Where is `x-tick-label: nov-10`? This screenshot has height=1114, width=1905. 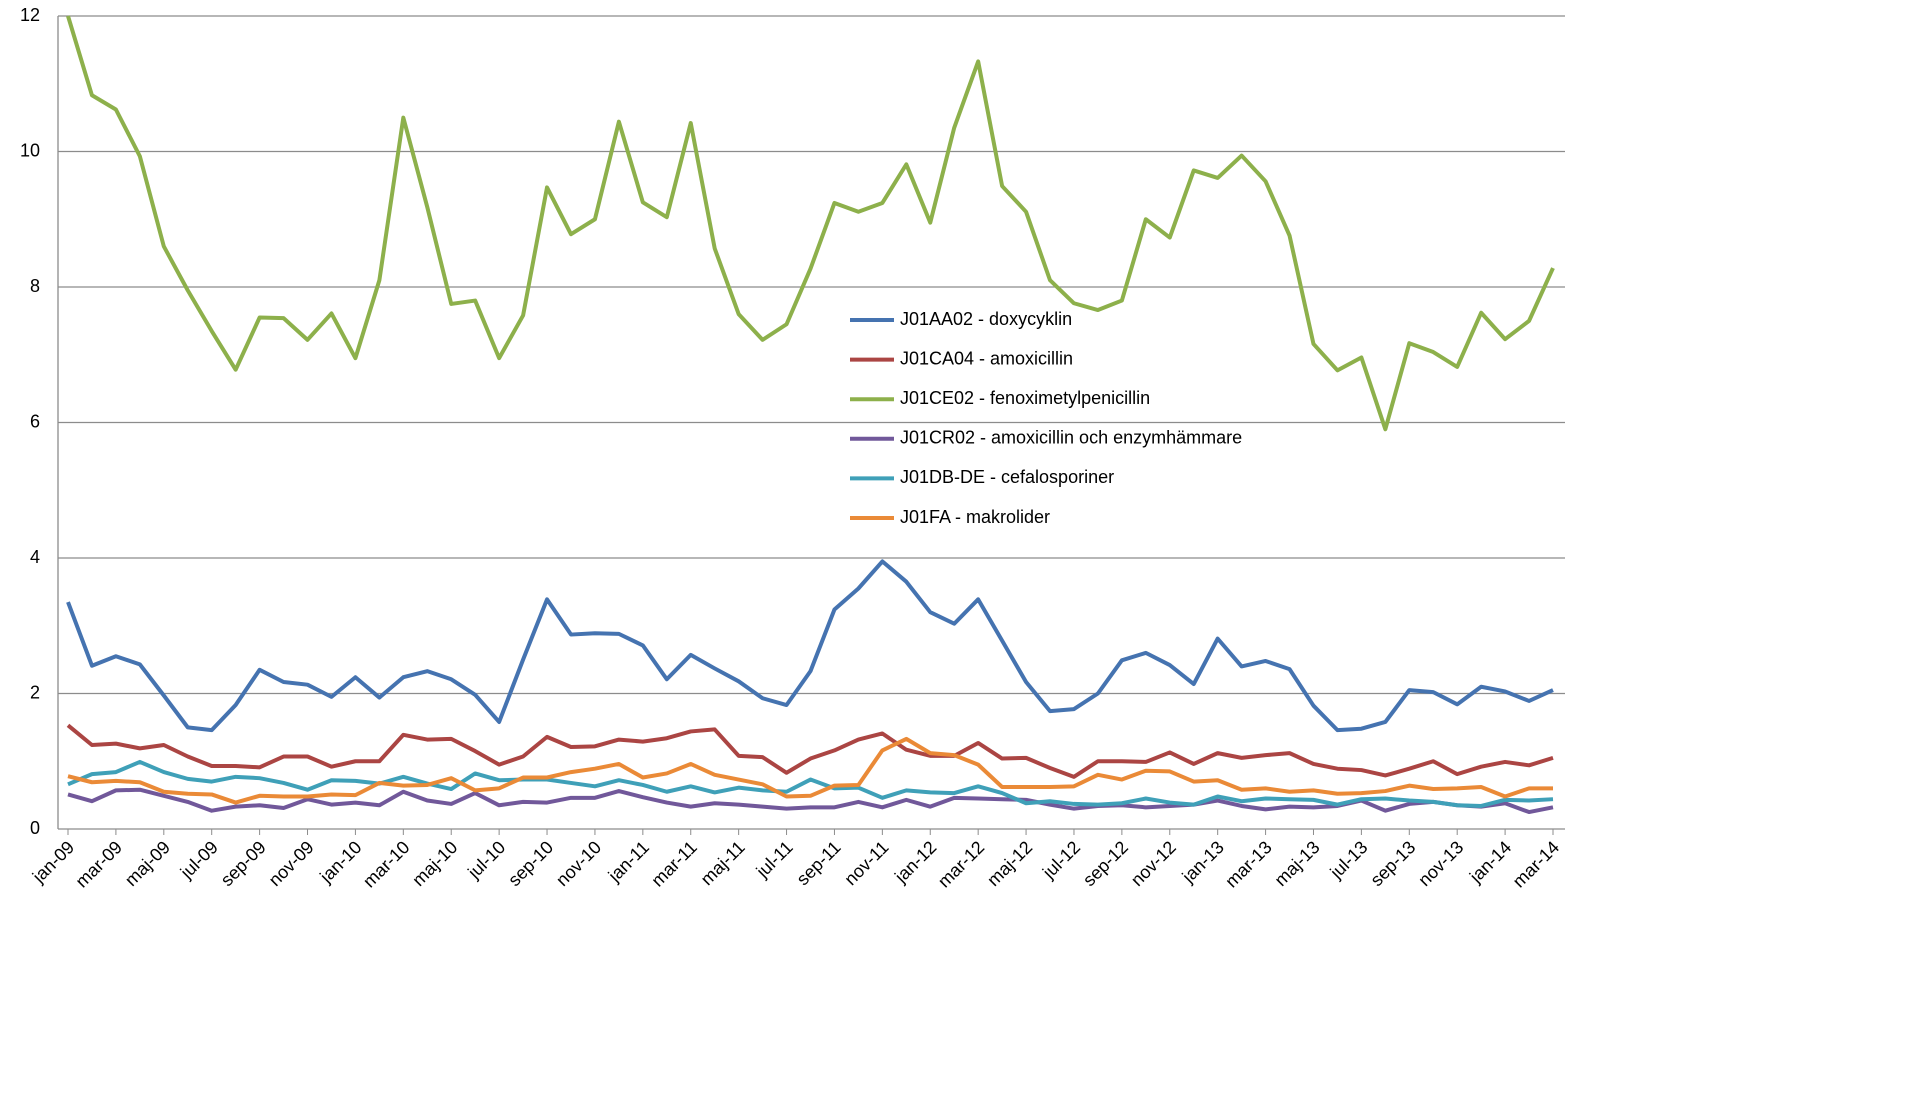 x-tick-label: nov-10 is located at coordinates (578, 863).